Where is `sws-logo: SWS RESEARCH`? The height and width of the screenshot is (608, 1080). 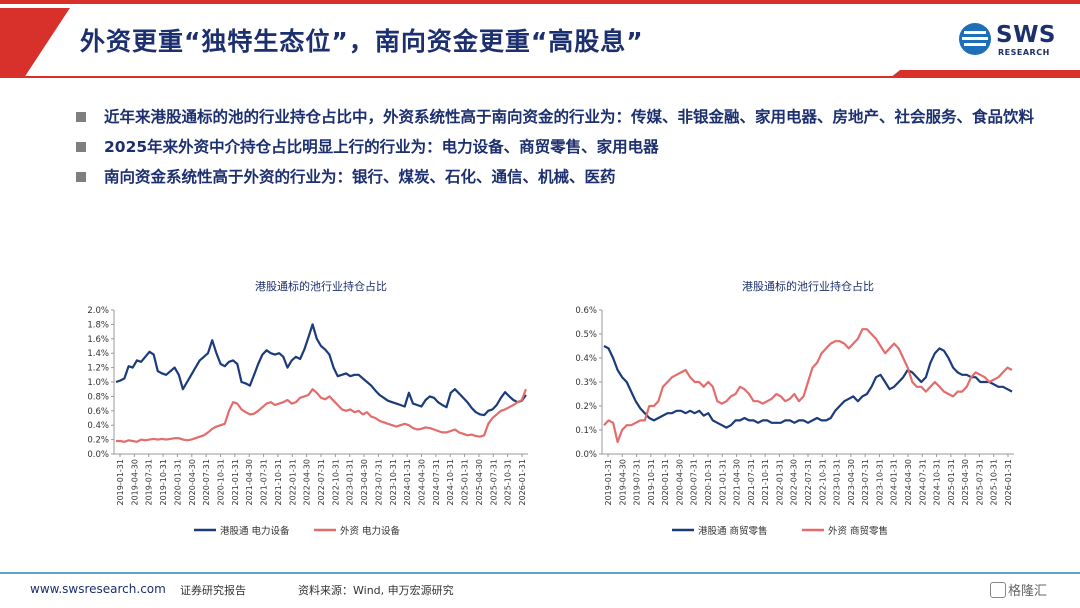 sws-logo: SWS RESEARCH is located at coordinates (1008, 40).